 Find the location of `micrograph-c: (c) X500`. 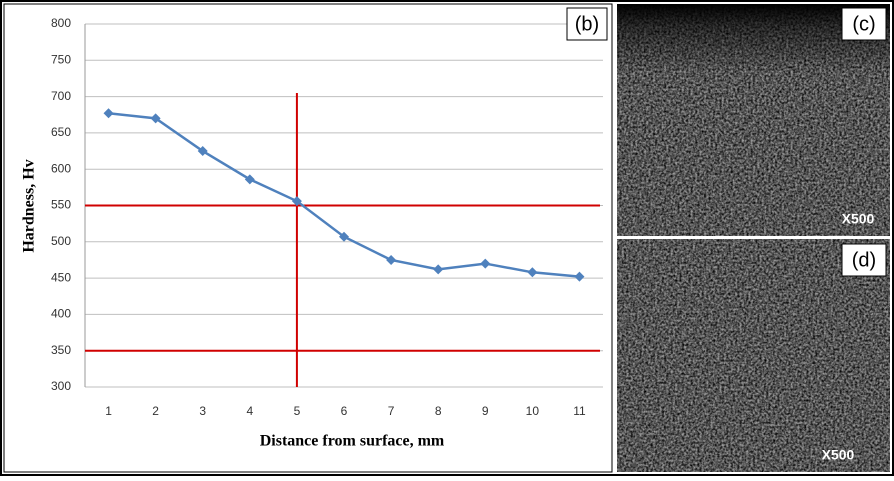

micrograph-c: (c) X500 is located at coordinates (753, 120).